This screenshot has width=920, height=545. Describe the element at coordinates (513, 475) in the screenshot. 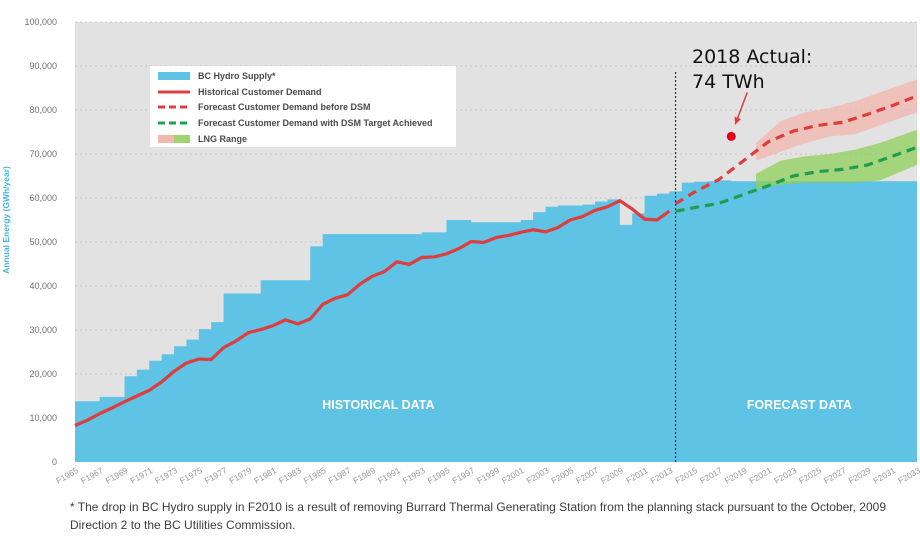

I see `x-tick-label: F2001` at that location.